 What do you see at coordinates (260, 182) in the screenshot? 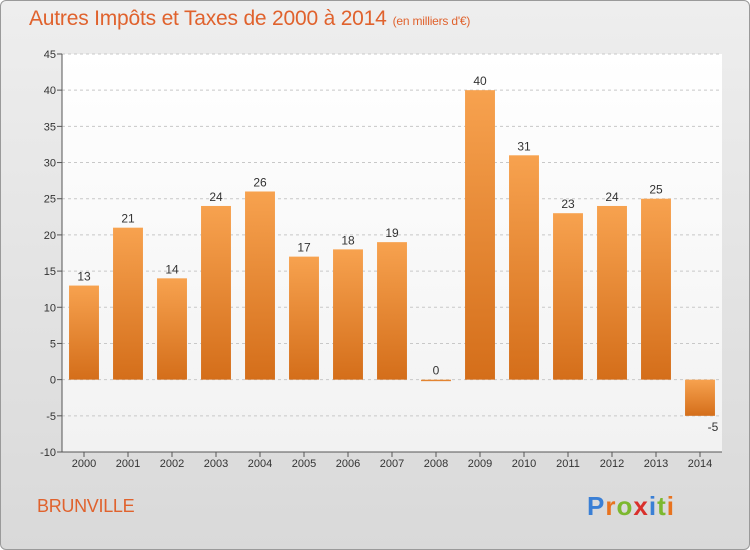
I see `data-label: 26` at bounding box center [260, 182].